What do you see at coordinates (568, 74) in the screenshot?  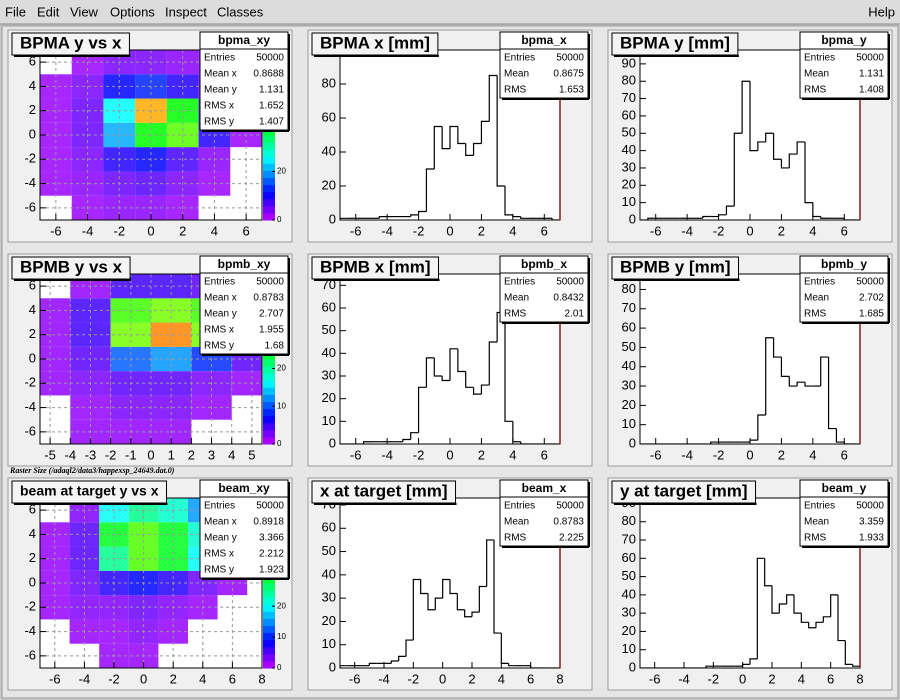 I see `stats-value: 0.8675` at bounding box center [568, 74].